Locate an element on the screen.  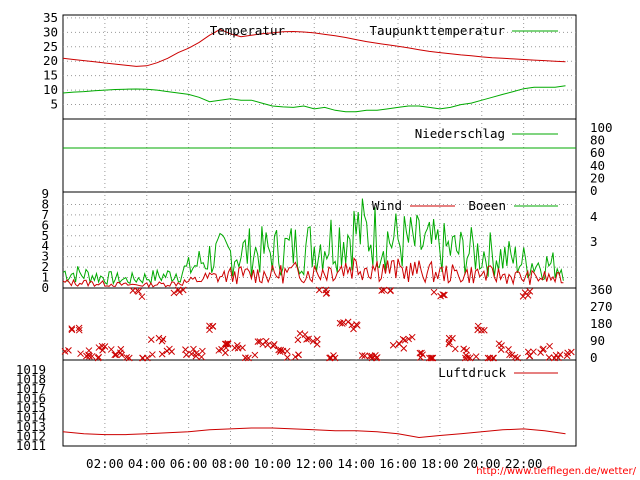
x-tick-label: 18:00 is located at coordinates (440, 463).